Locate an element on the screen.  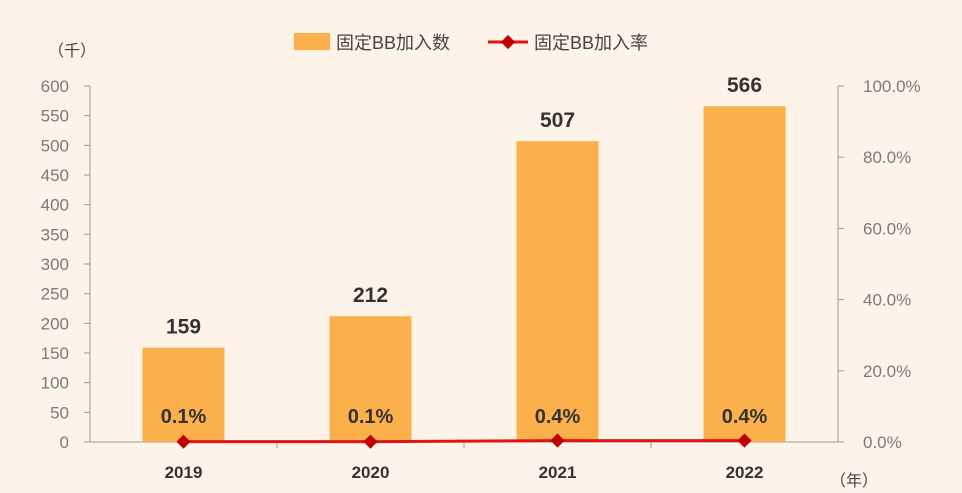
legend-label-bar: 固定BB加入数 is located at coordinates (393, 43).